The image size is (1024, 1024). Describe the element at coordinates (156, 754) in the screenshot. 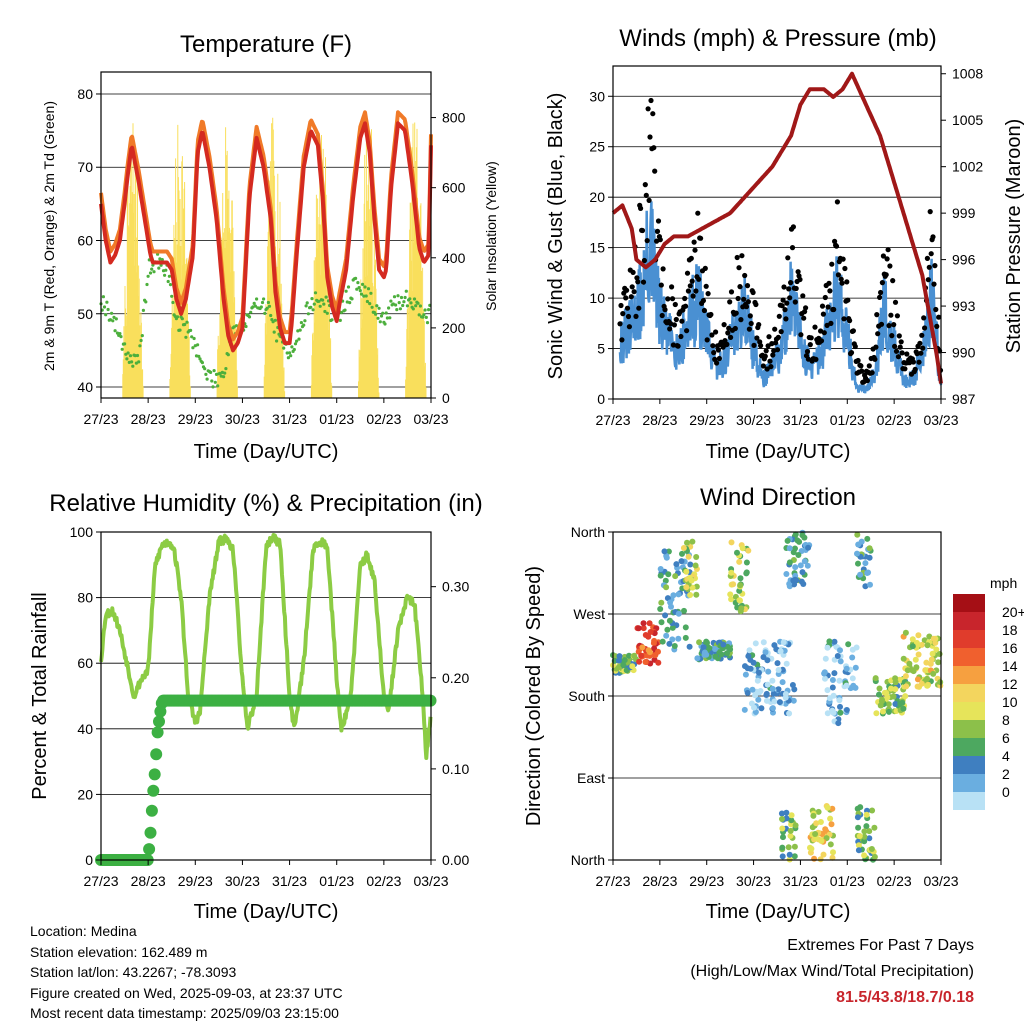

I see `precip-point` at that location.